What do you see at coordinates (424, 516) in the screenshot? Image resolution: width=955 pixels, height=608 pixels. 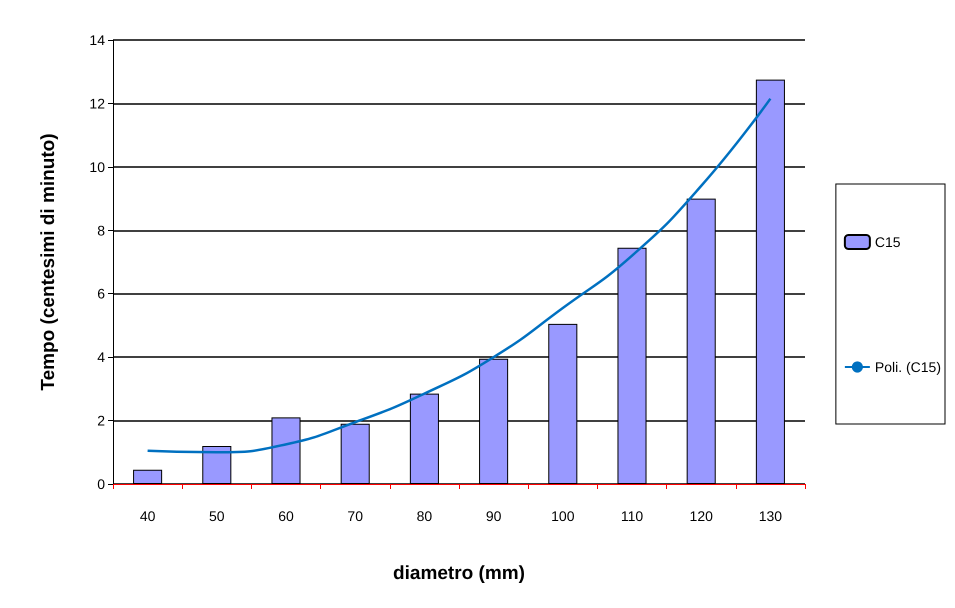 I see `x-tick-label: 80` at bounding box center [424, 516].